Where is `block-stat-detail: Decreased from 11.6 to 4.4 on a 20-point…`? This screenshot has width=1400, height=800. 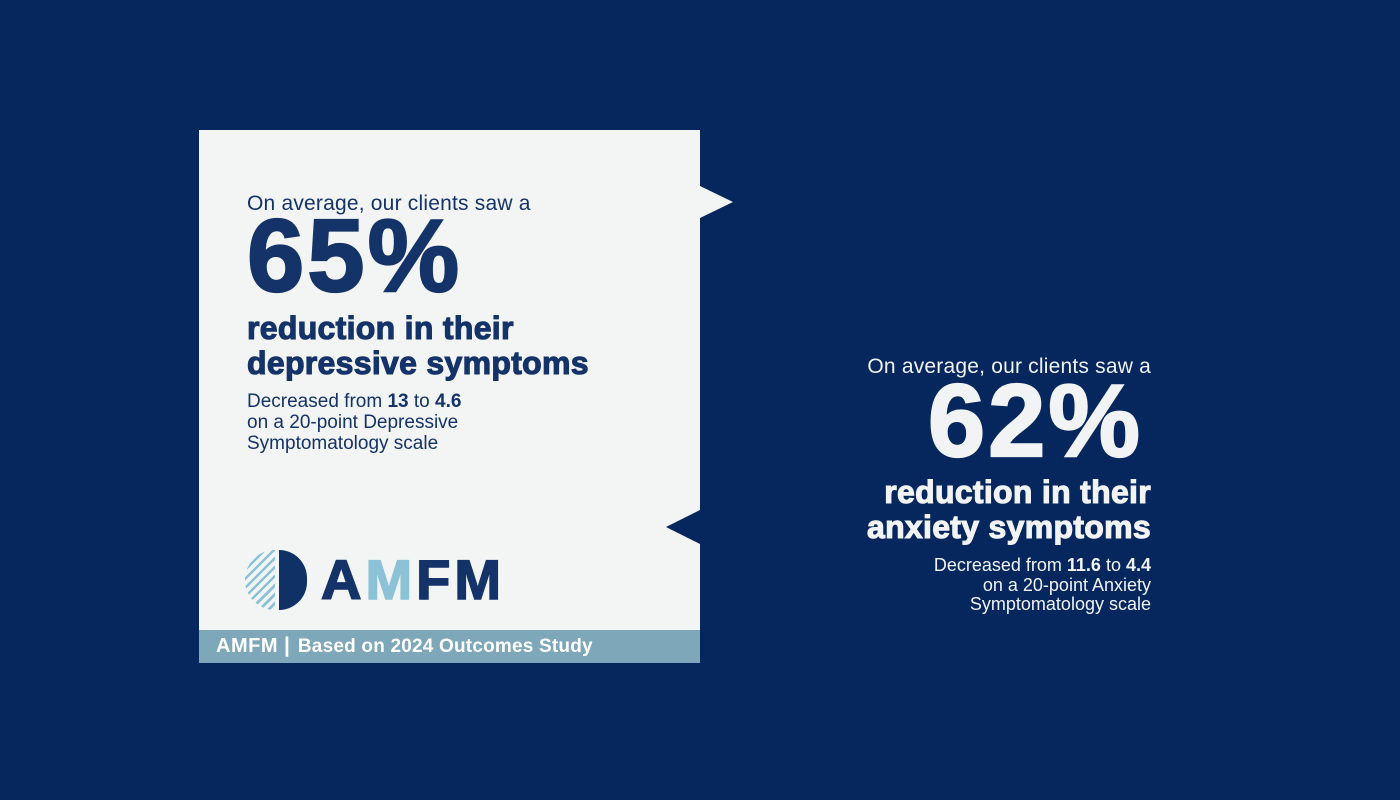
block-stat-detail: Decreased from 11.6 to 4.4 on a 20-point… is located at coordinates (941, 585).